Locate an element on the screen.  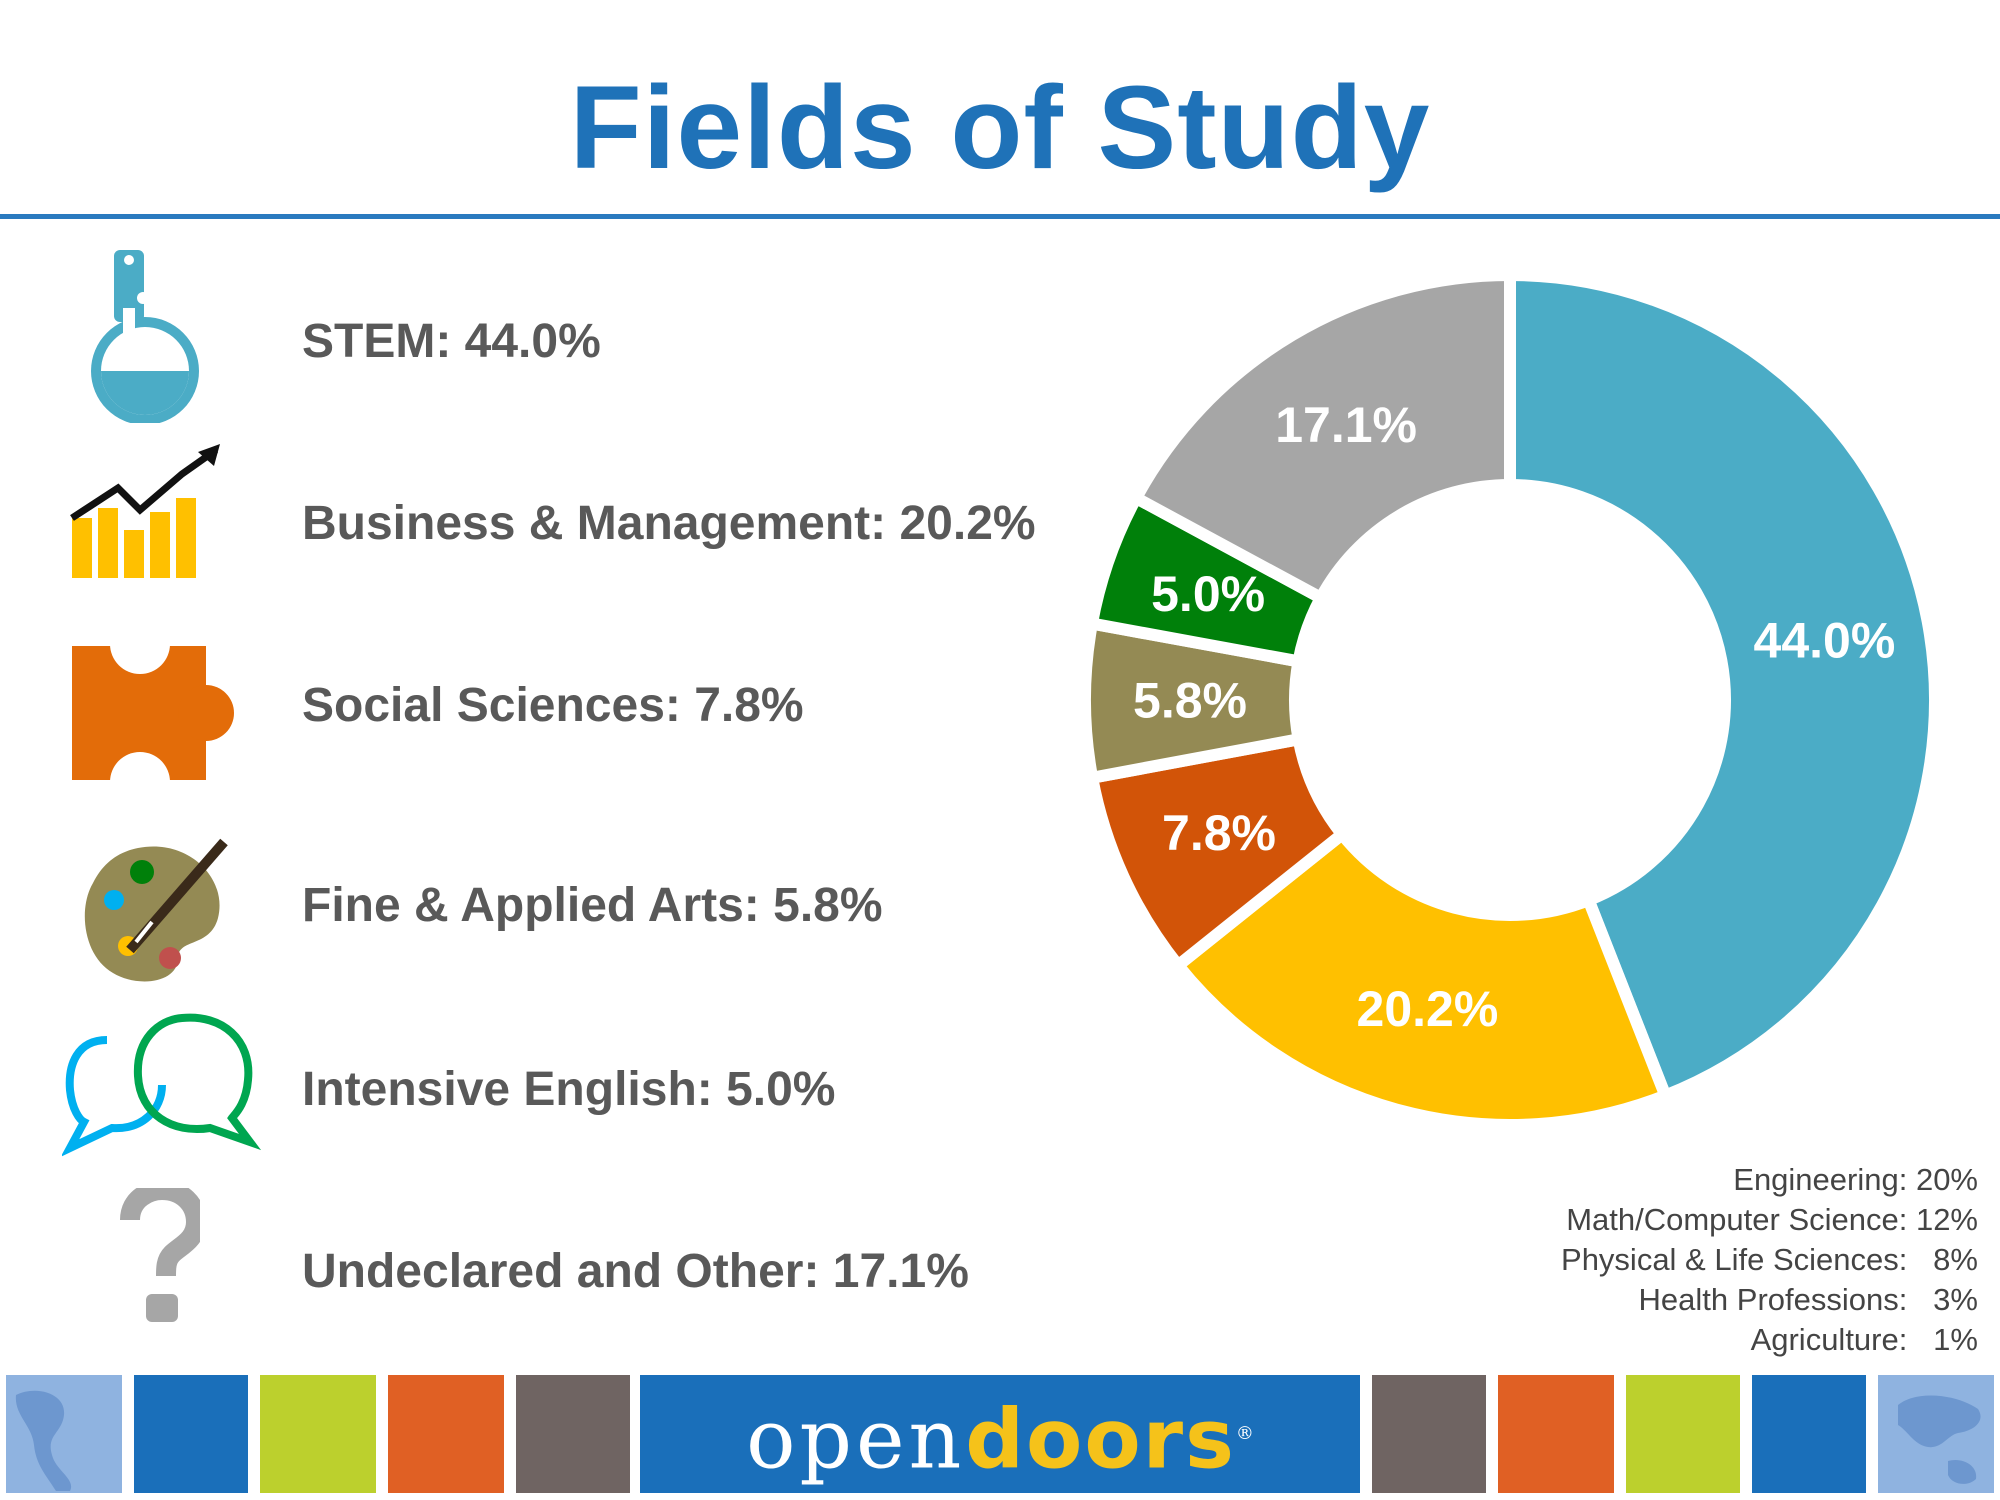
donut-slice-undeclared-and-other is located at coordinates (1321, 438).